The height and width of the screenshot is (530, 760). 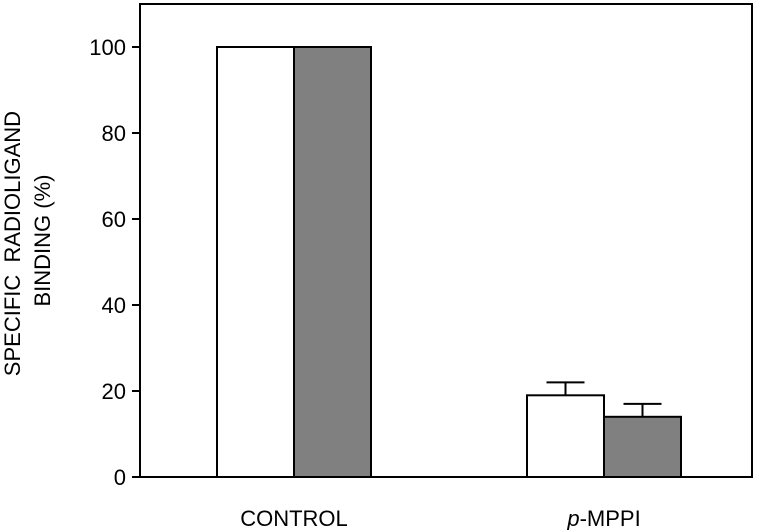 I want to click on y-tick-label: 40, so click(x=114, y=305).